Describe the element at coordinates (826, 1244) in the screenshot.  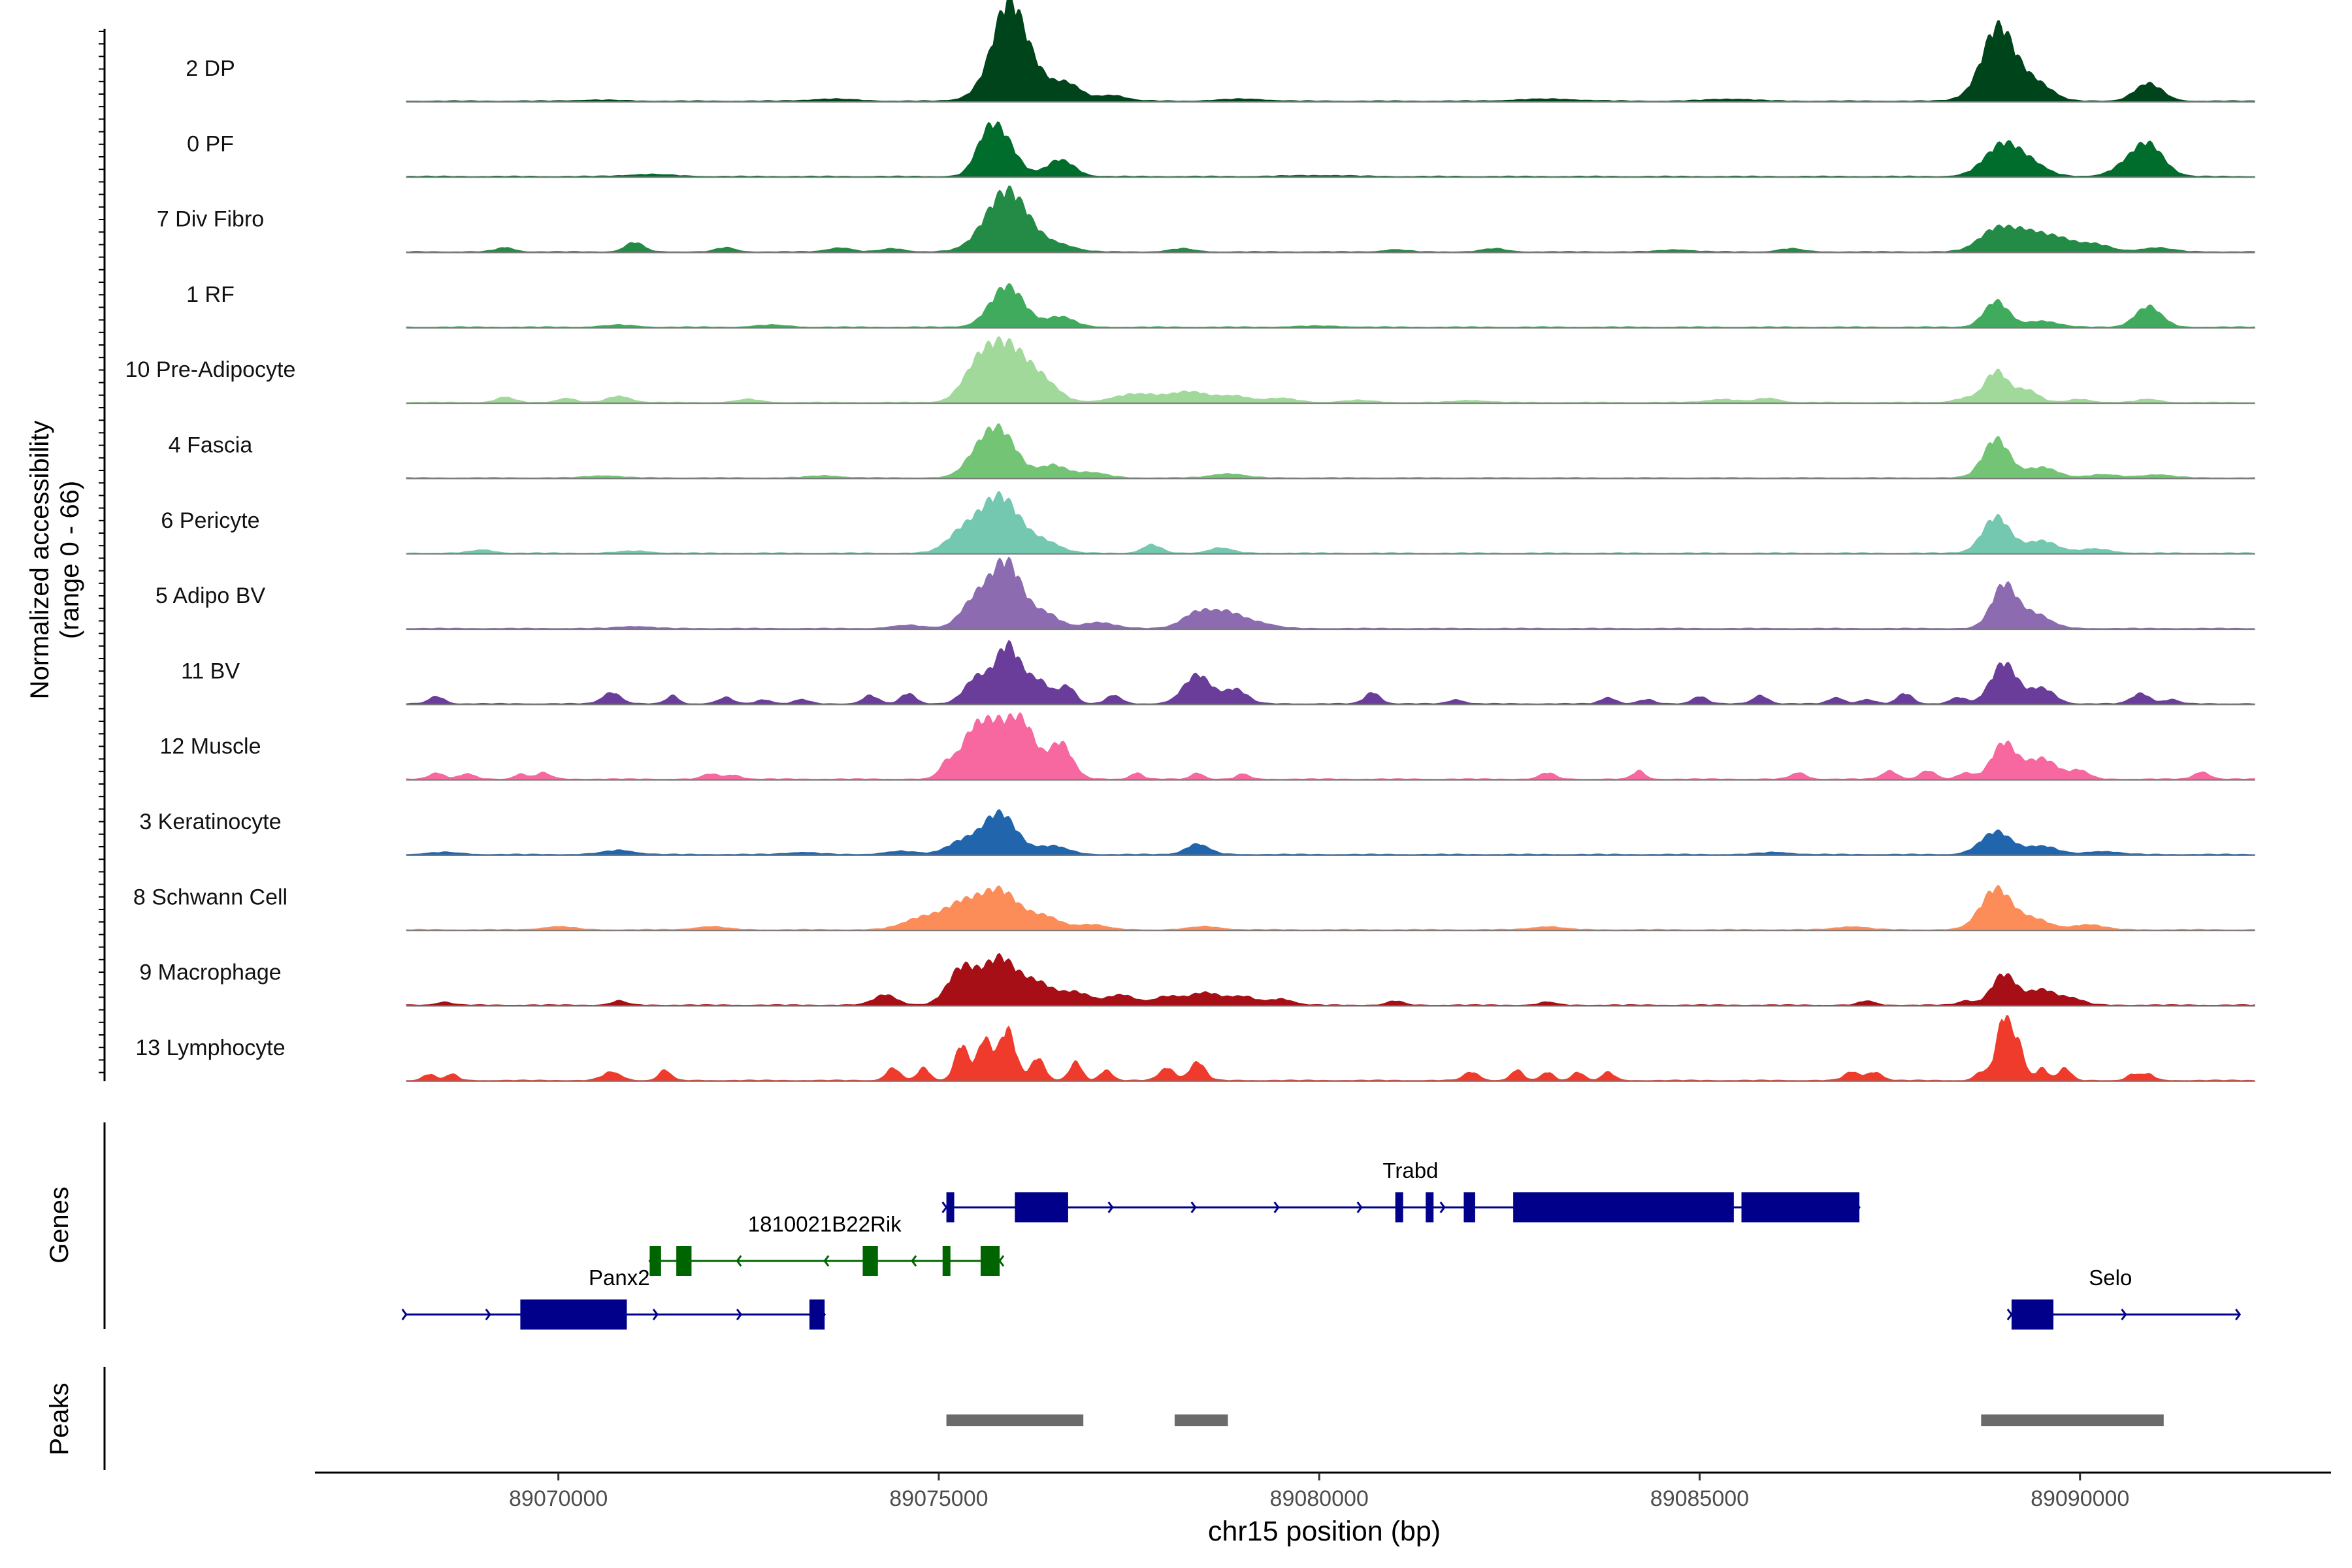
I see `gene-model: 1810021B22Rik` at that location.